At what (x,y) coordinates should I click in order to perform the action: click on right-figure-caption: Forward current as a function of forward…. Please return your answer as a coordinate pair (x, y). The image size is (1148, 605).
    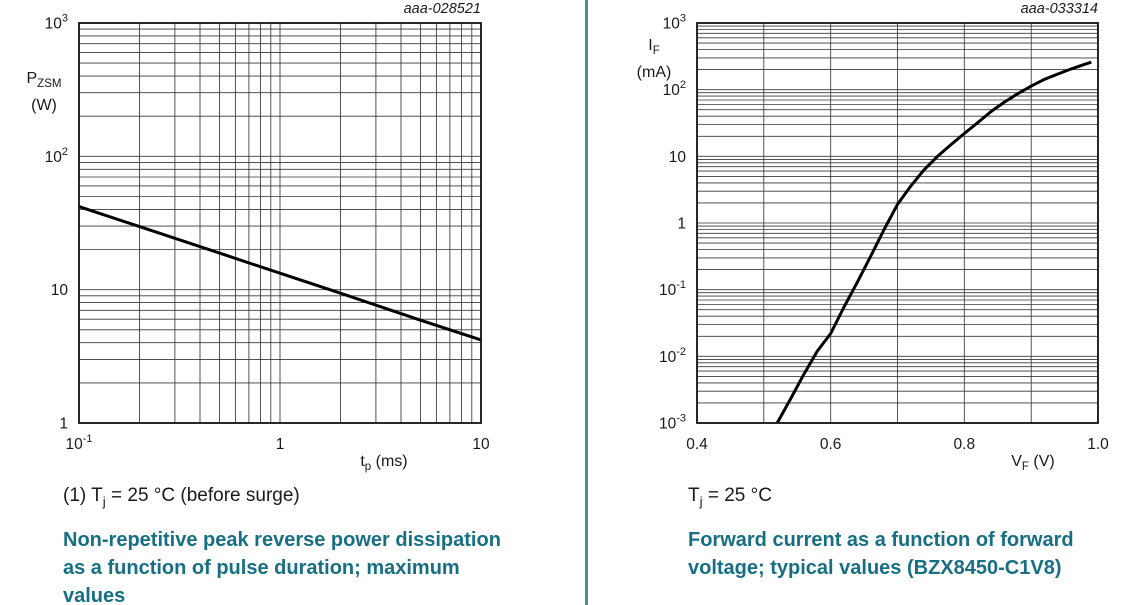
    Looking at the image, I should click on (918, 554).